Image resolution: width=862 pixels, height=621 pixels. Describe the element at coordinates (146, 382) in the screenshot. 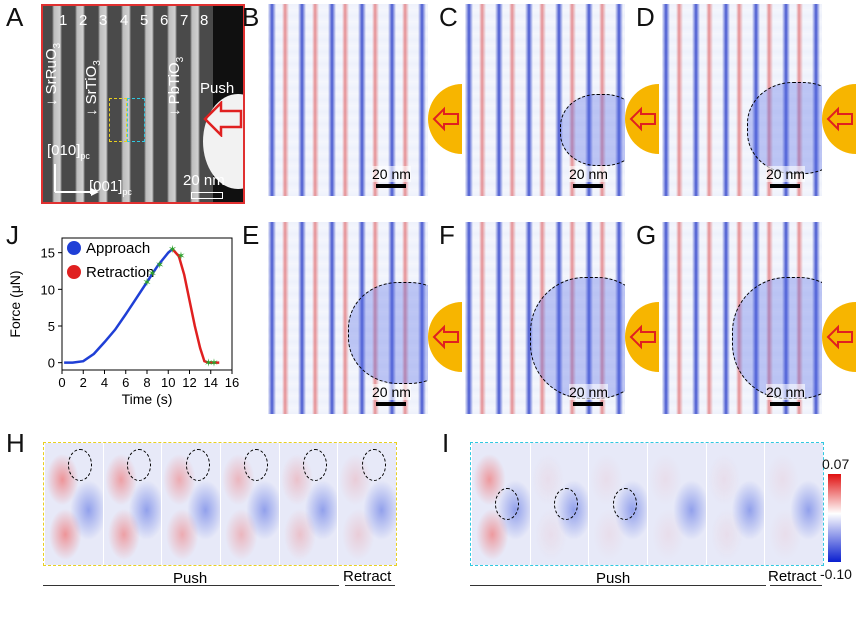

I see `x-tick-label: 8` at that location.